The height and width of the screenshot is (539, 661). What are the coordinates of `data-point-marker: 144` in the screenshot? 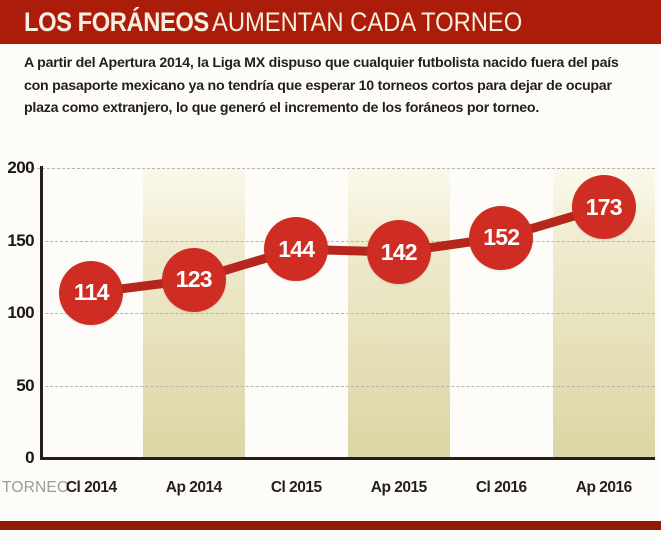 It's located at (296, 249).